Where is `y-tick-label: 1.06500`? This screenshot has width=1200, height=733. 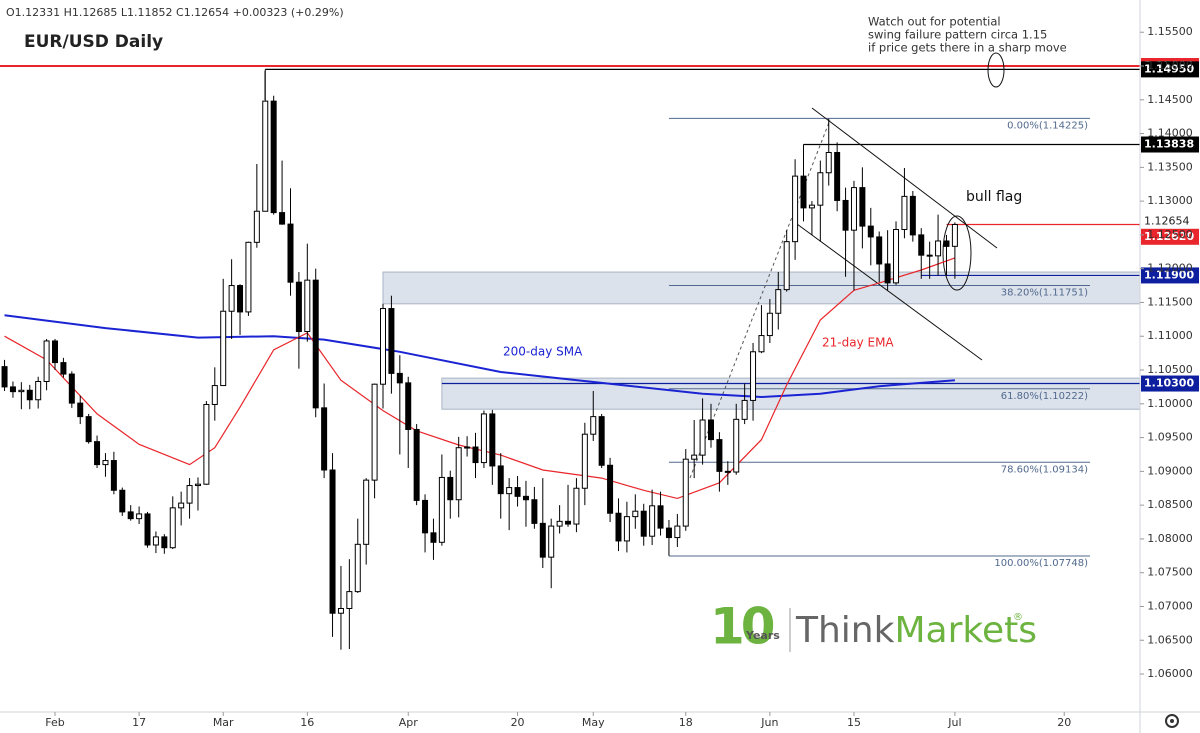 y-tick-label: 1.06500 is located at coordinates (1170, 639).